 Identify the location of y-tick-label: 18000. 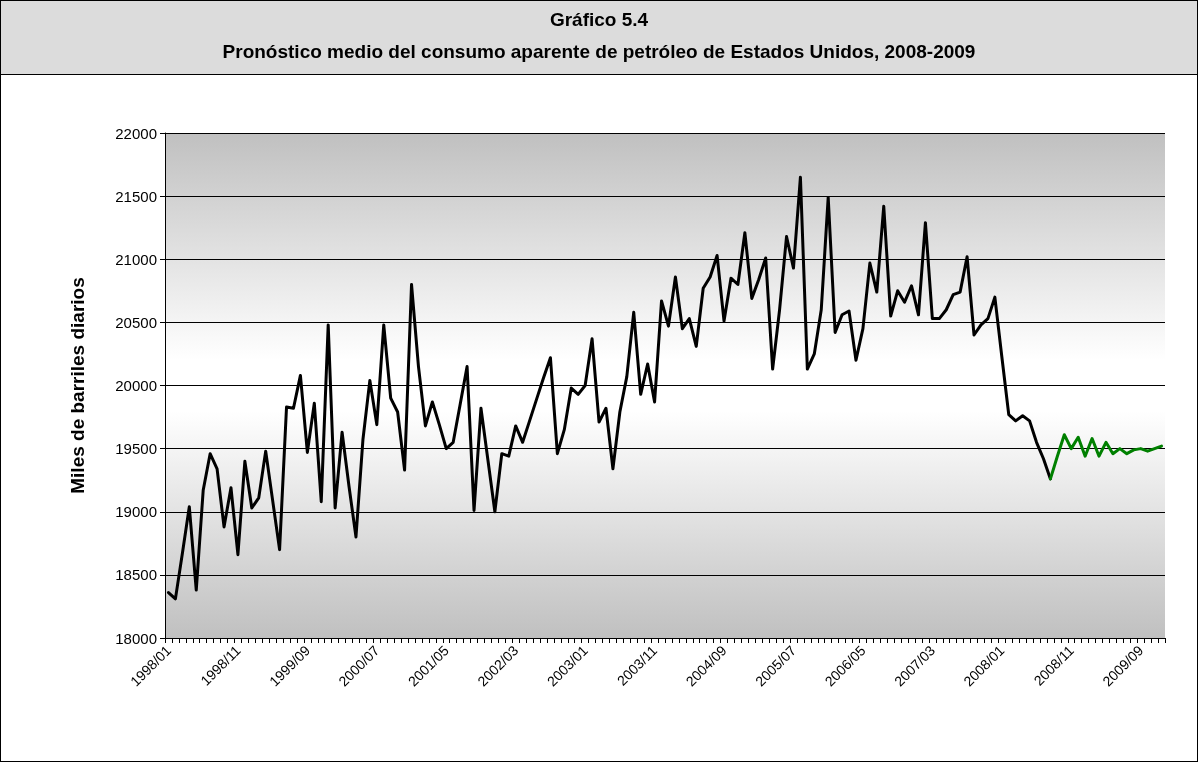
(136, 638).